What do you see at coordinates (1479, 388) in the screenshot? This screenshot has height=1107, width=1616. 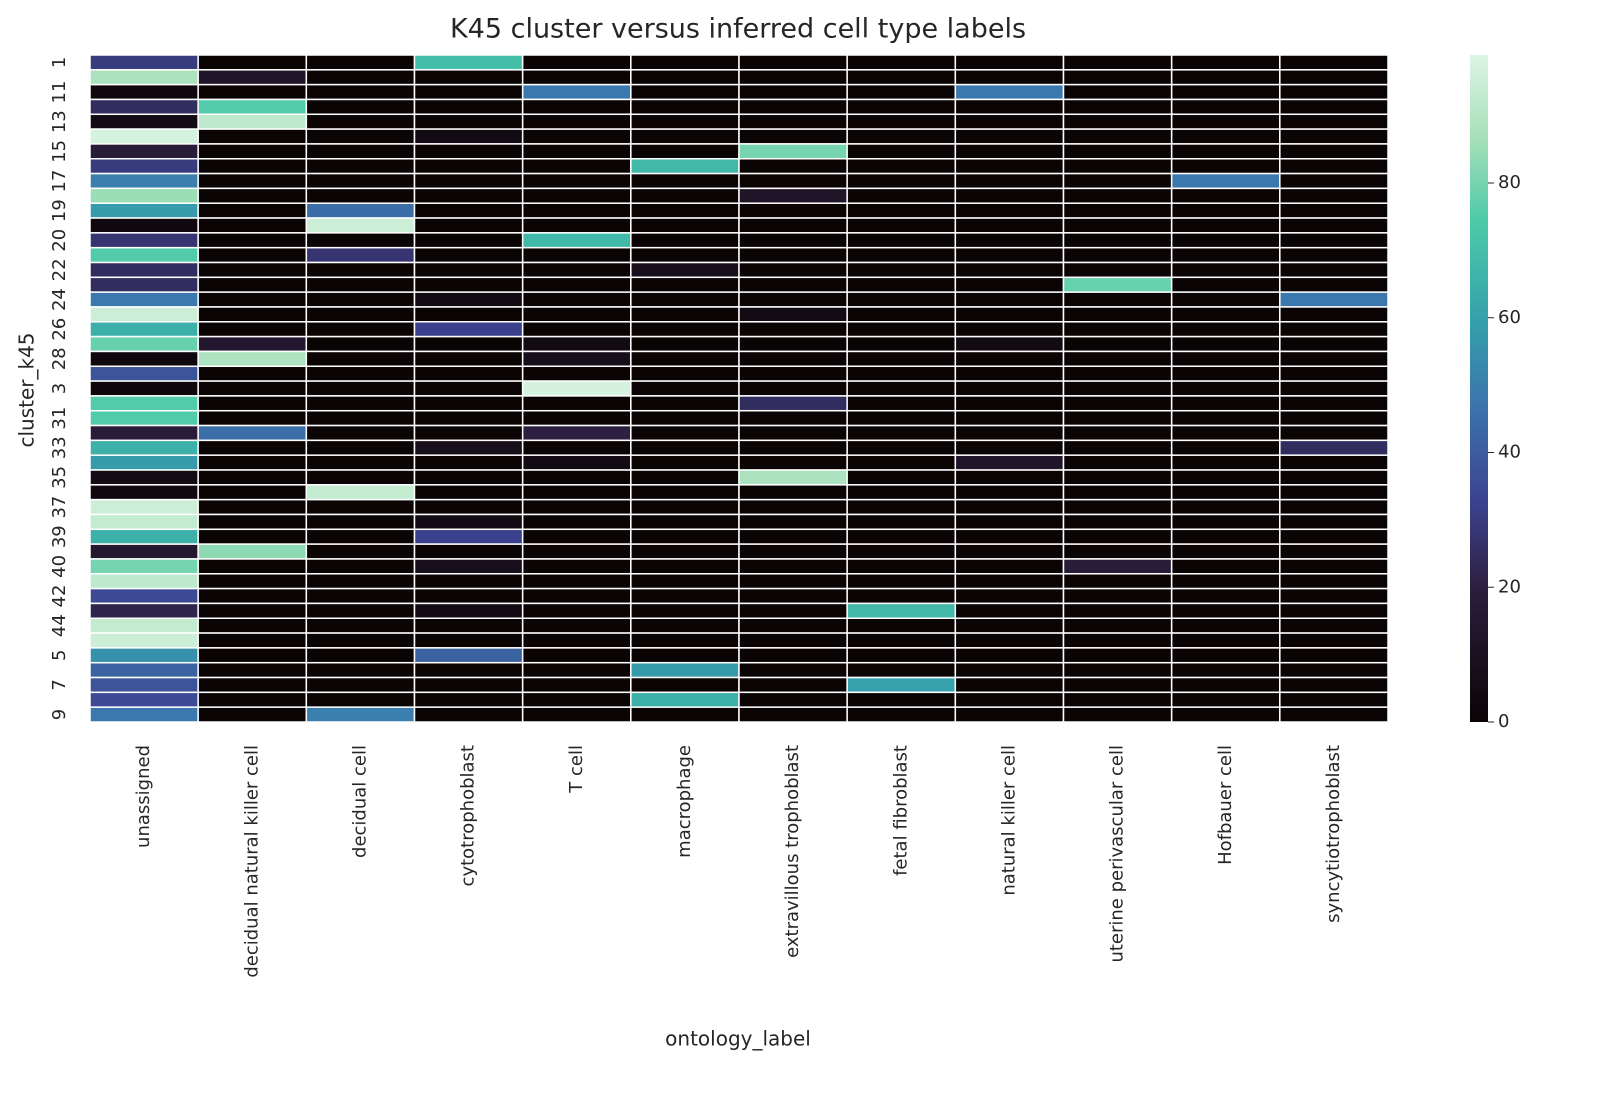 I see `colorbar` at bounding box center [1479, 388].